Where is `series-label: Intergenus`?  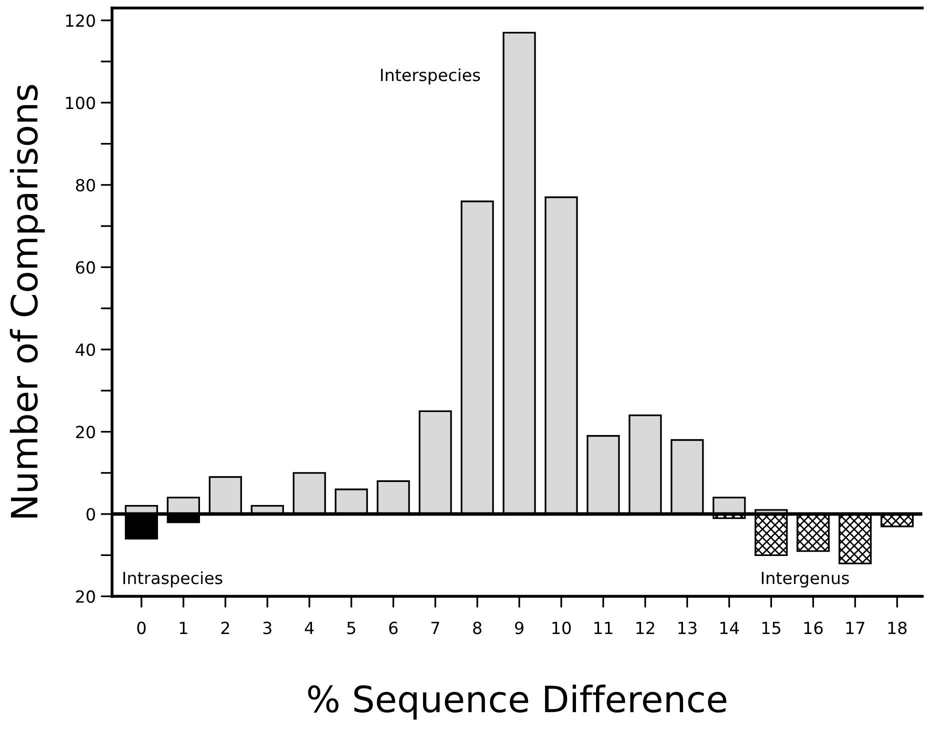 series-label: Intergenus is located at coordinates (805, 580).